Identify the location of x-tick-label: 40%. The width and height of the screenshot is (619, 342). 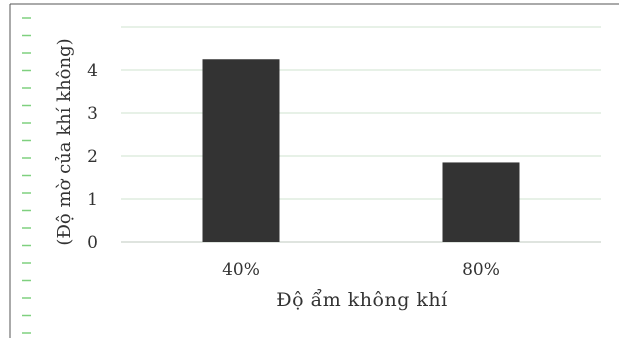
(241, 270).